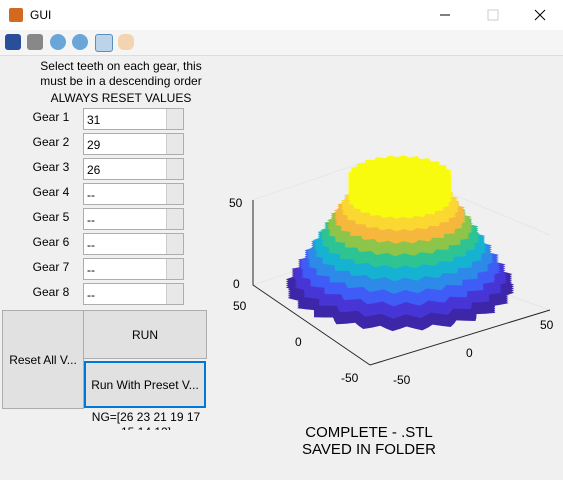  Describe the element at coordinates (51, 242) in the screenshot. I see `gear-label: Gear 6` at that location.